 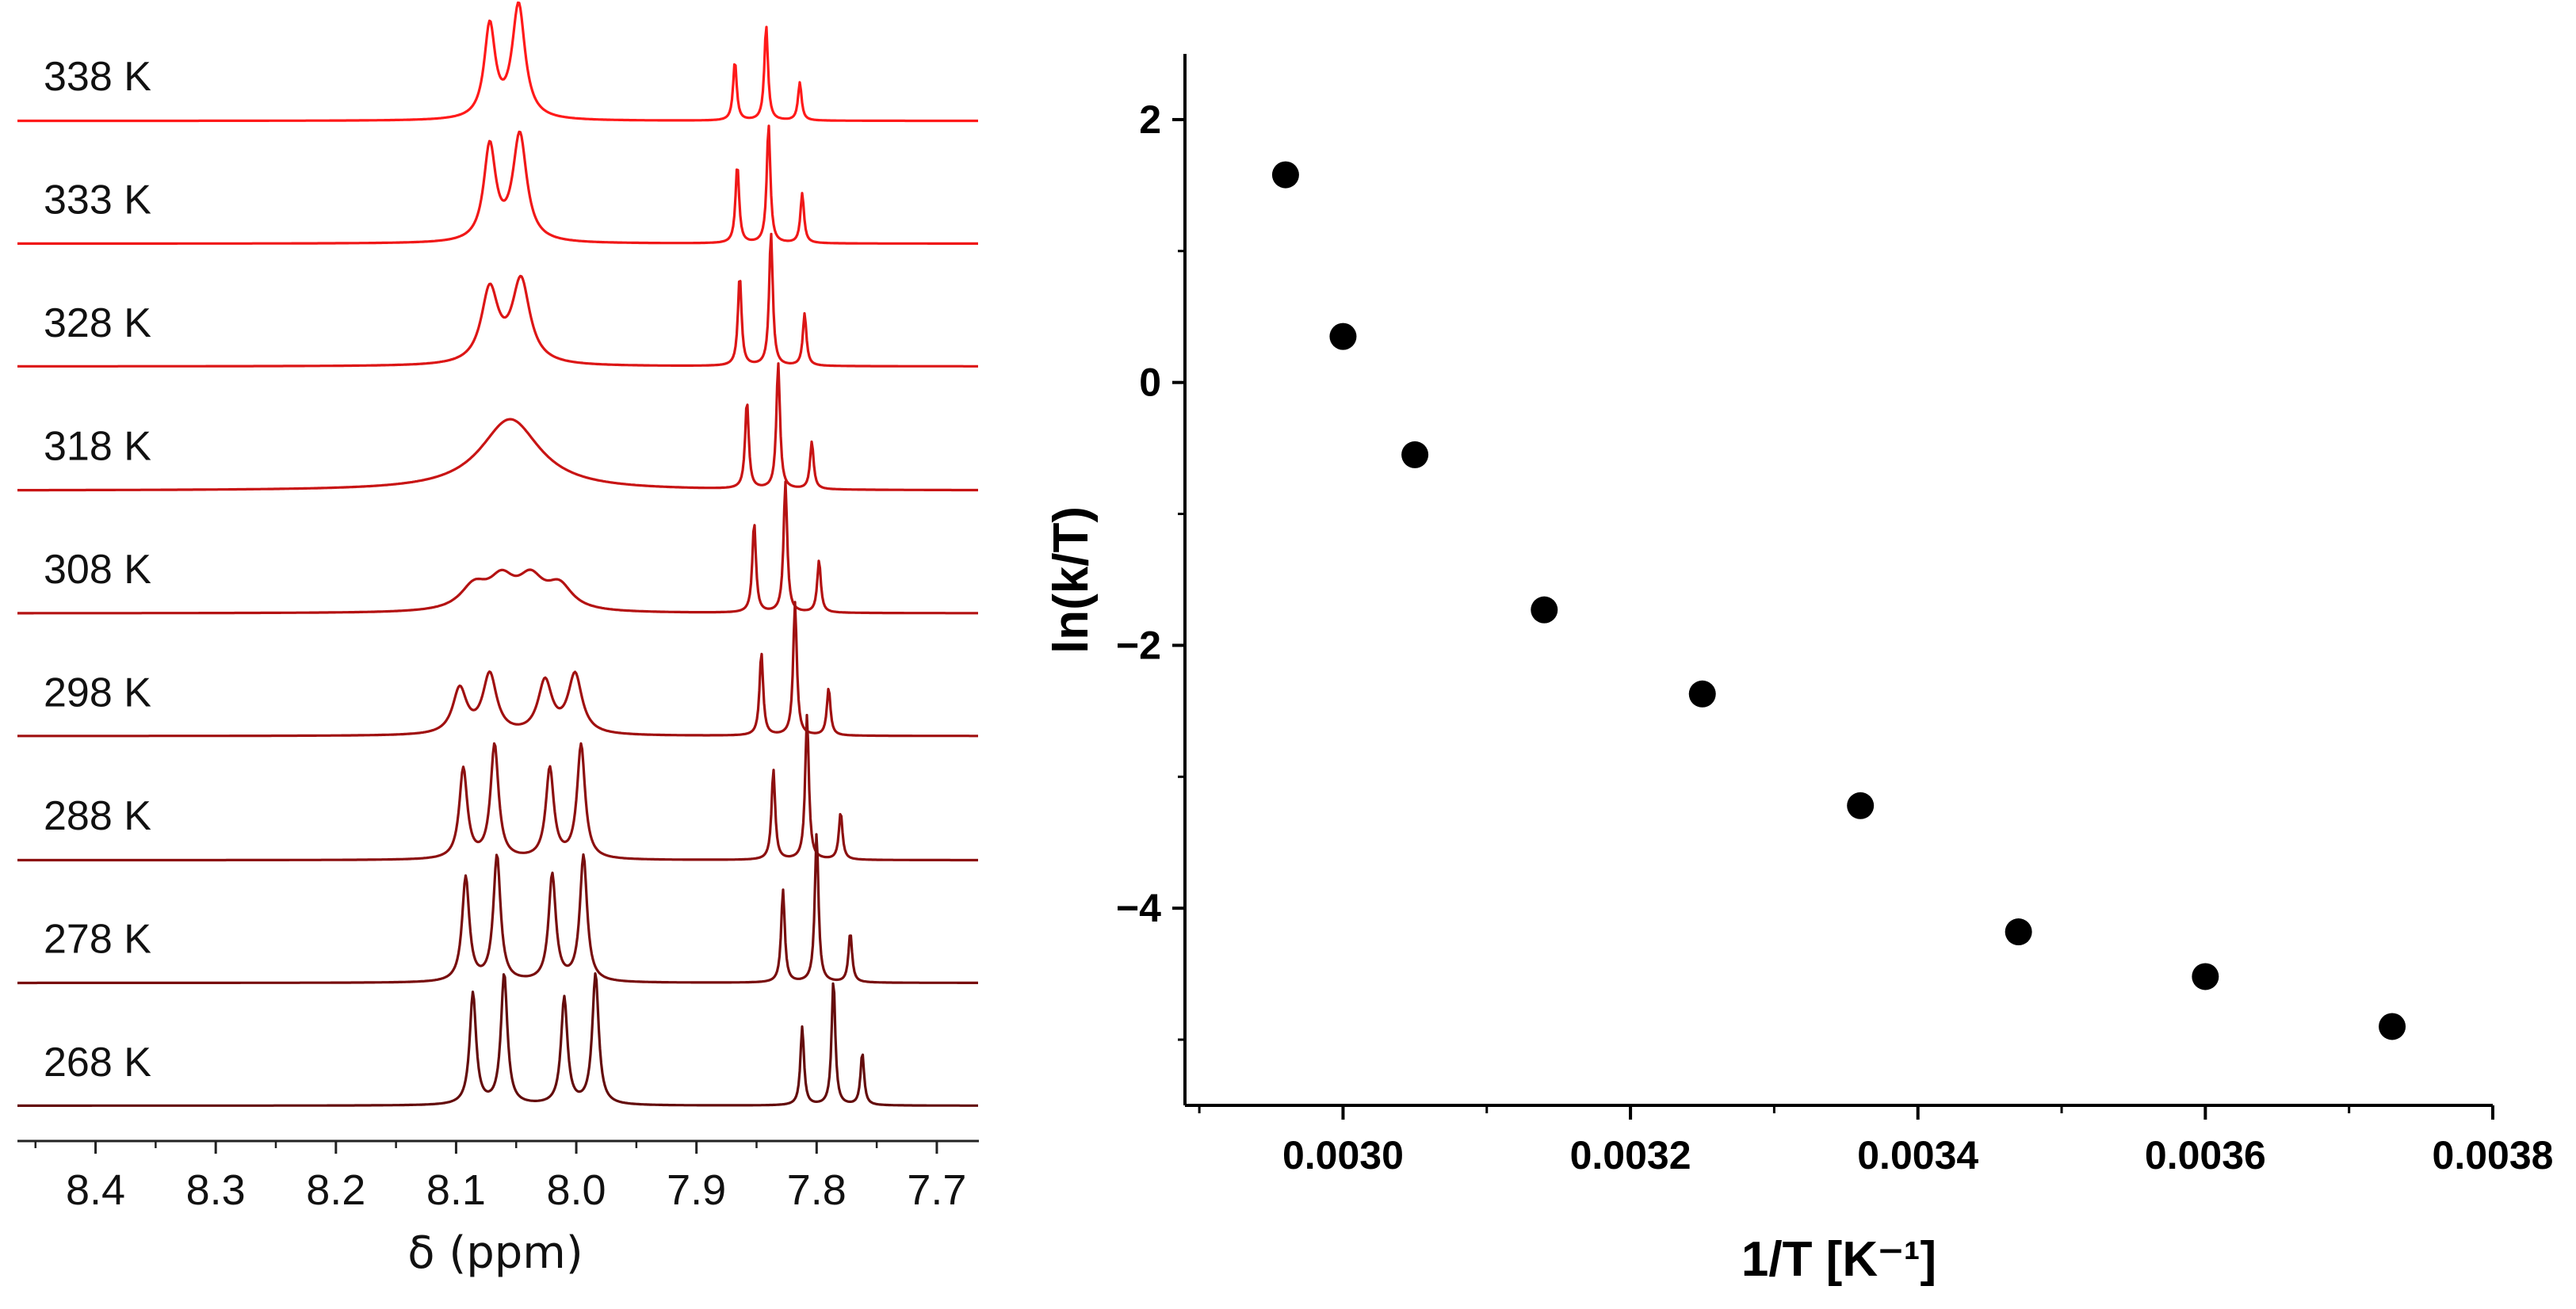 I want to click on nmr-temperature-label: 333 K, so click(x=97, y=200).